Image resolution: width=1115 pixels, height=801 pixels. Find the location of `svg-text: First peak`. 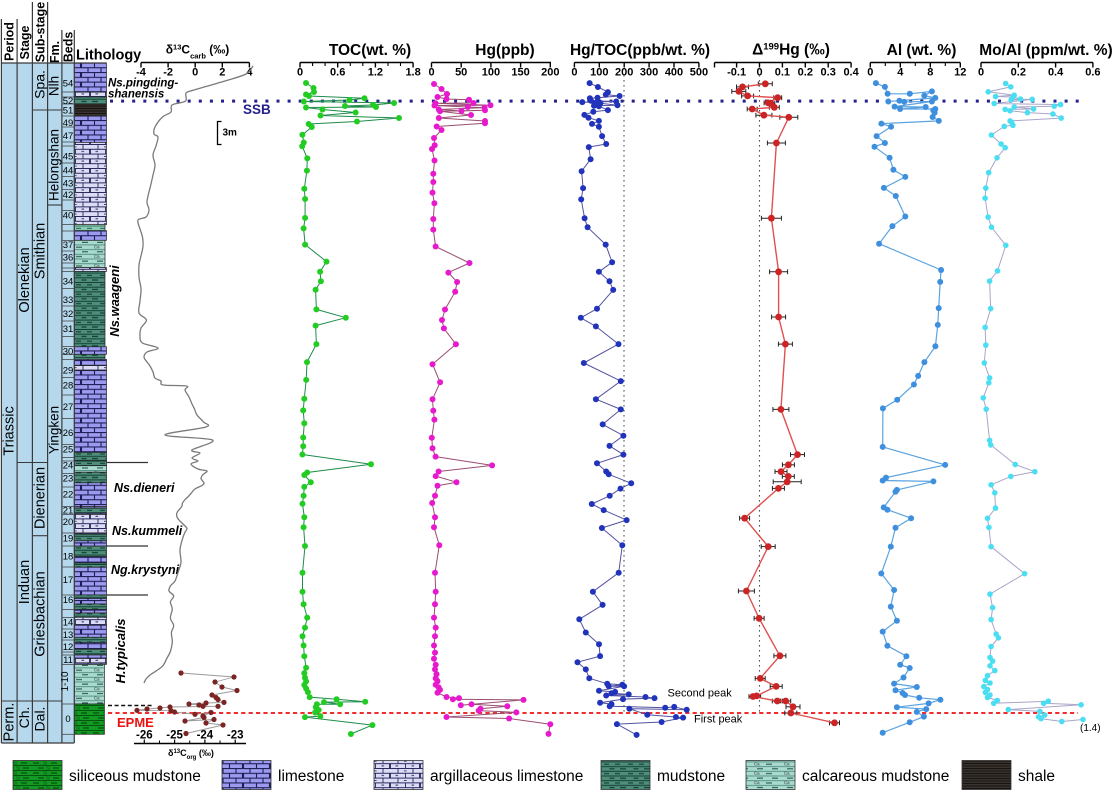

svg-text: First peak is located at coordinates (718, 720).